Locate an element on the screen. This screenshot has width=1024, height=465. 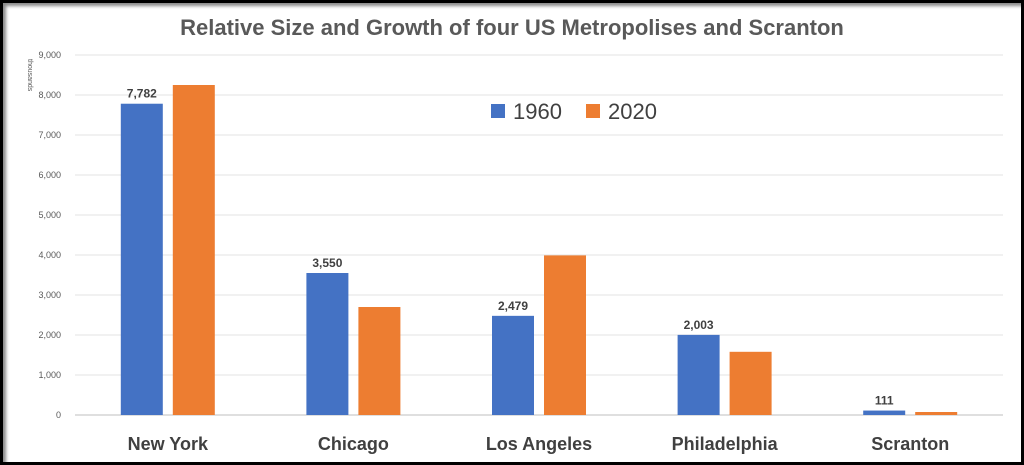
legend-label-2020: 2020 is located at coordinates (632, 111).